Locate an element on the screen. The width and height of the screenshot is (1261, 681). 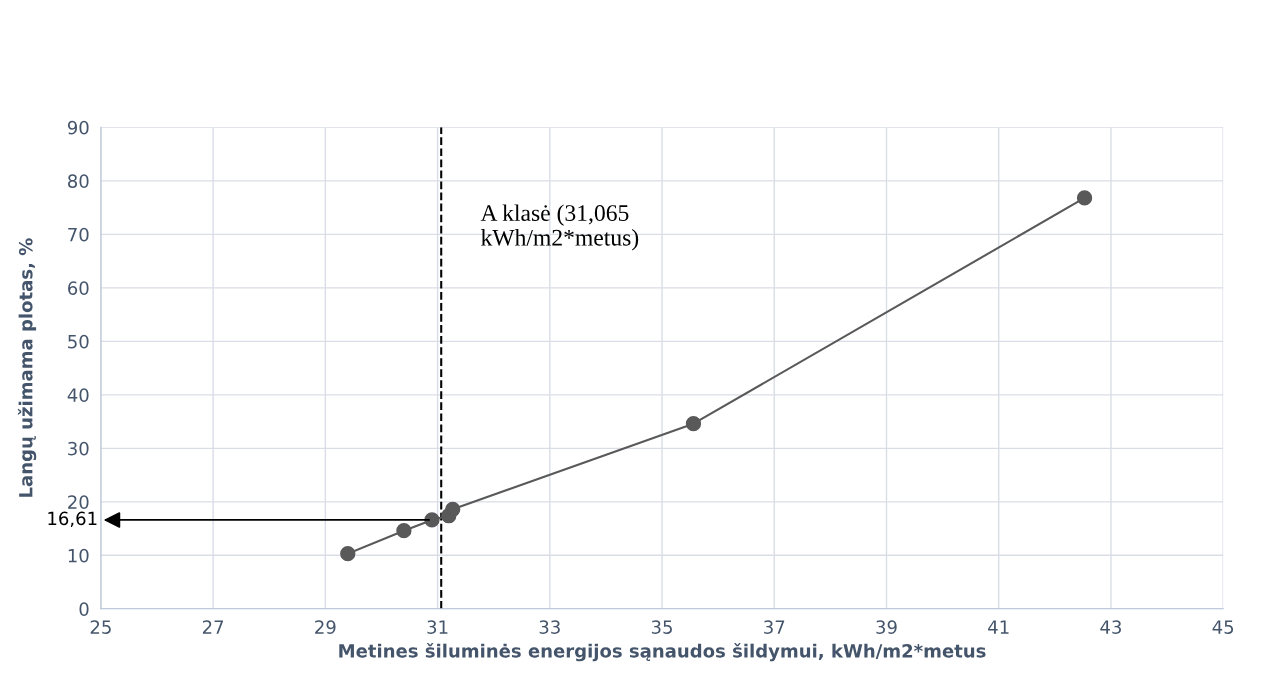
x-tick-label: 37 is located at coordinates (774, 627).